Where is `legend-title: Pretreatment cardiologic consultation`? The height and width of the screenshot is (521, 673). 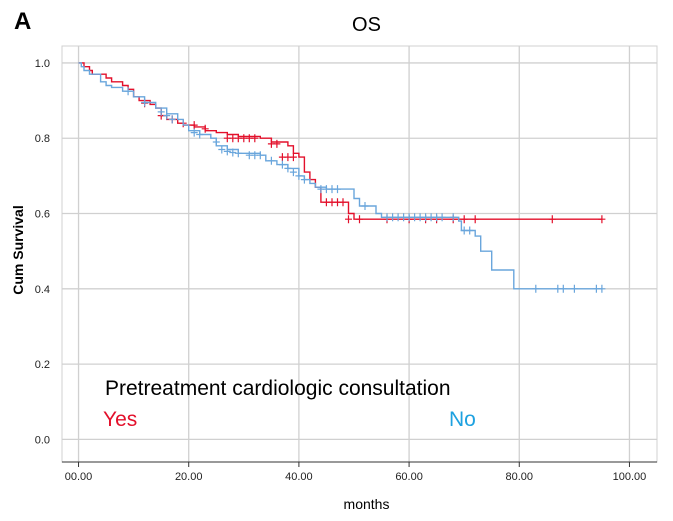 legend-title: Pretreatment cardiologic consultation is located at coordinates (278, 388).